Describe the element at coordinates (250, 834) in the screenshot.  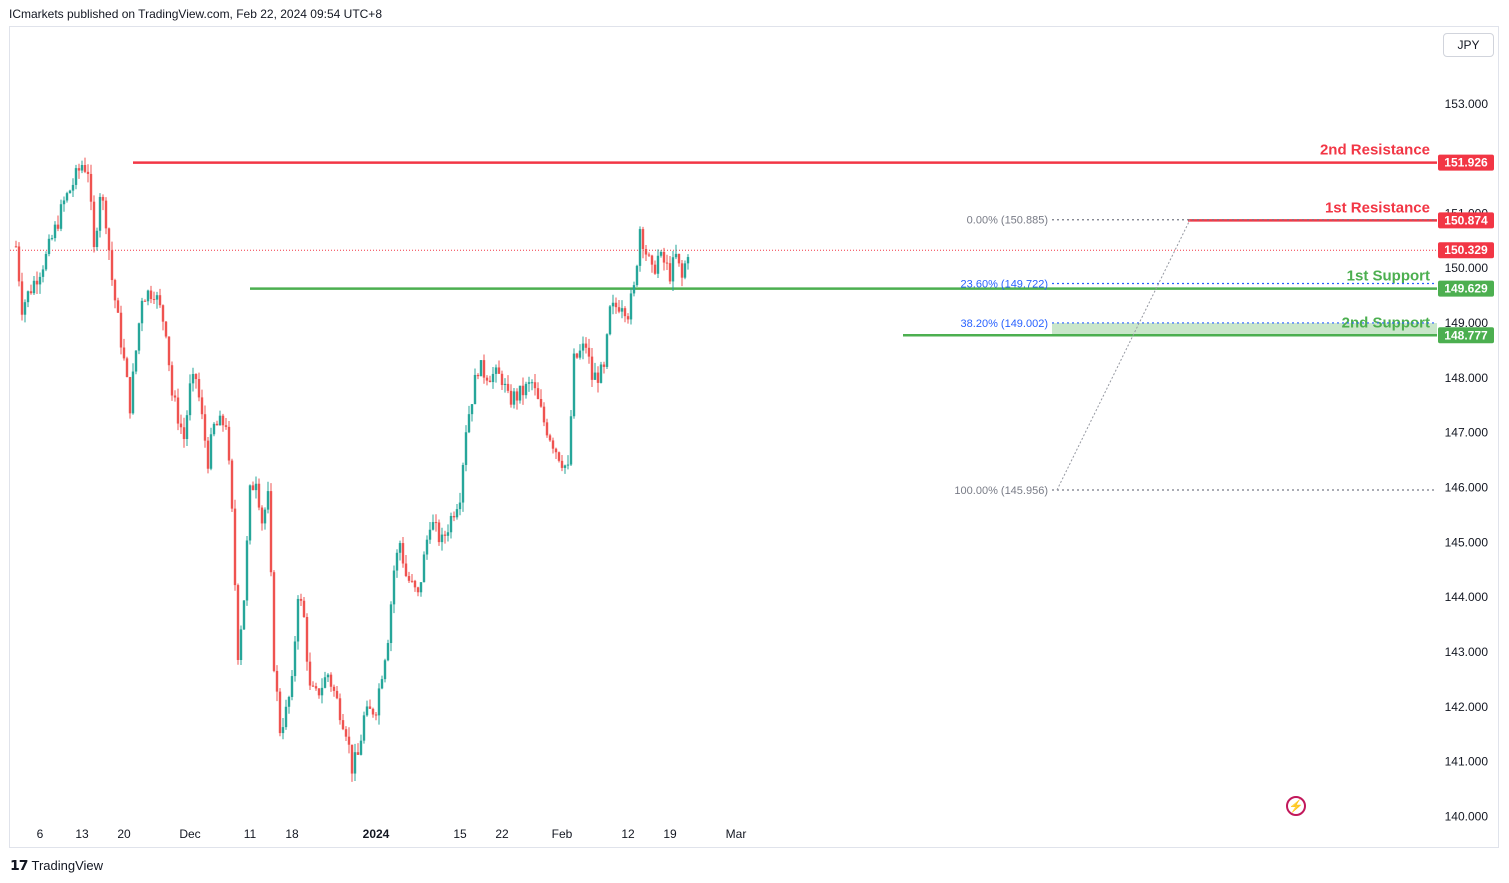
I see `x-tick-label: 11` at that location.